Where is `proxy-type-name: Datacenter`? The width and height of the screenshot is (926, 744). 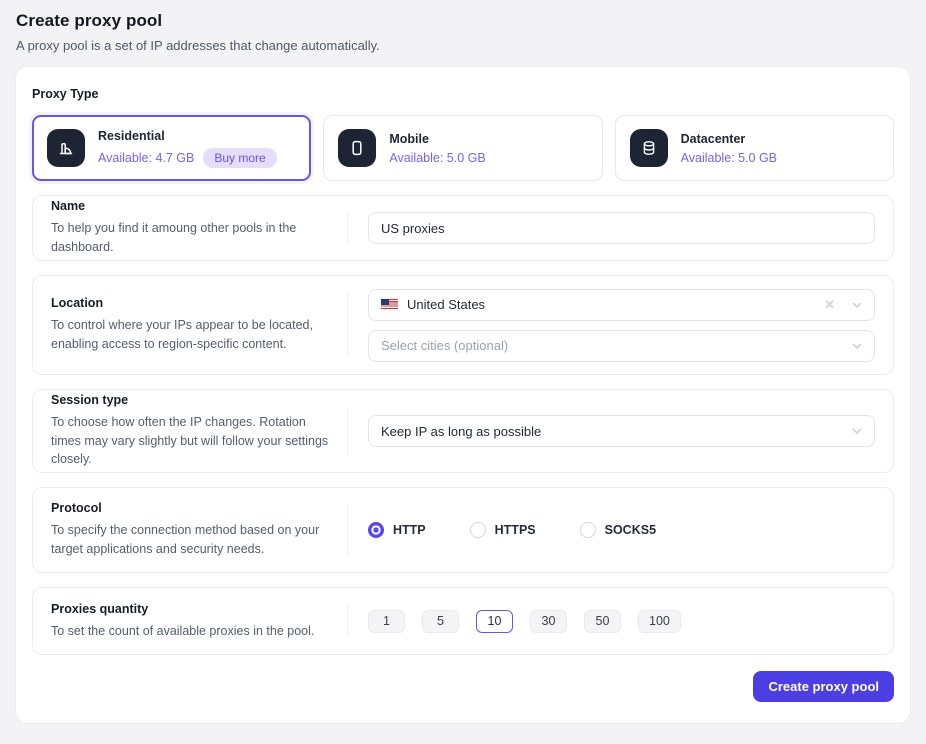
proxy-type-name: Datacenter is located at coordinates (713, 138).